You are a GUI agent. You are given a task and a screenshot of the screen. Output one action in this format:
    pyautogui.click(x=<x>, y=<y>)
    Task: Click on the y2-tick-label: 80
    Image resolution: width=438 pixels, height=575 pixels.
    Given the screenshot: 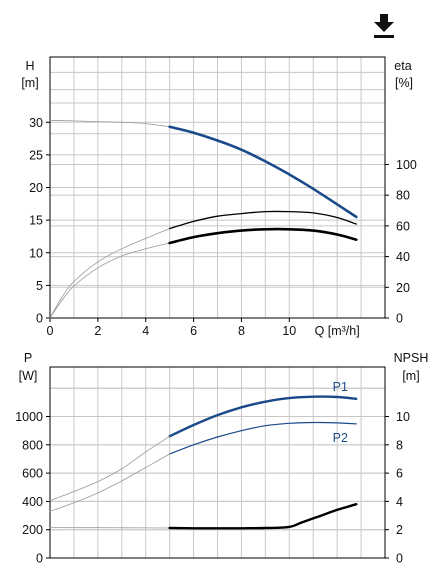 What is the action you would take?
    pyautogui.click(x=403, y=196)
    